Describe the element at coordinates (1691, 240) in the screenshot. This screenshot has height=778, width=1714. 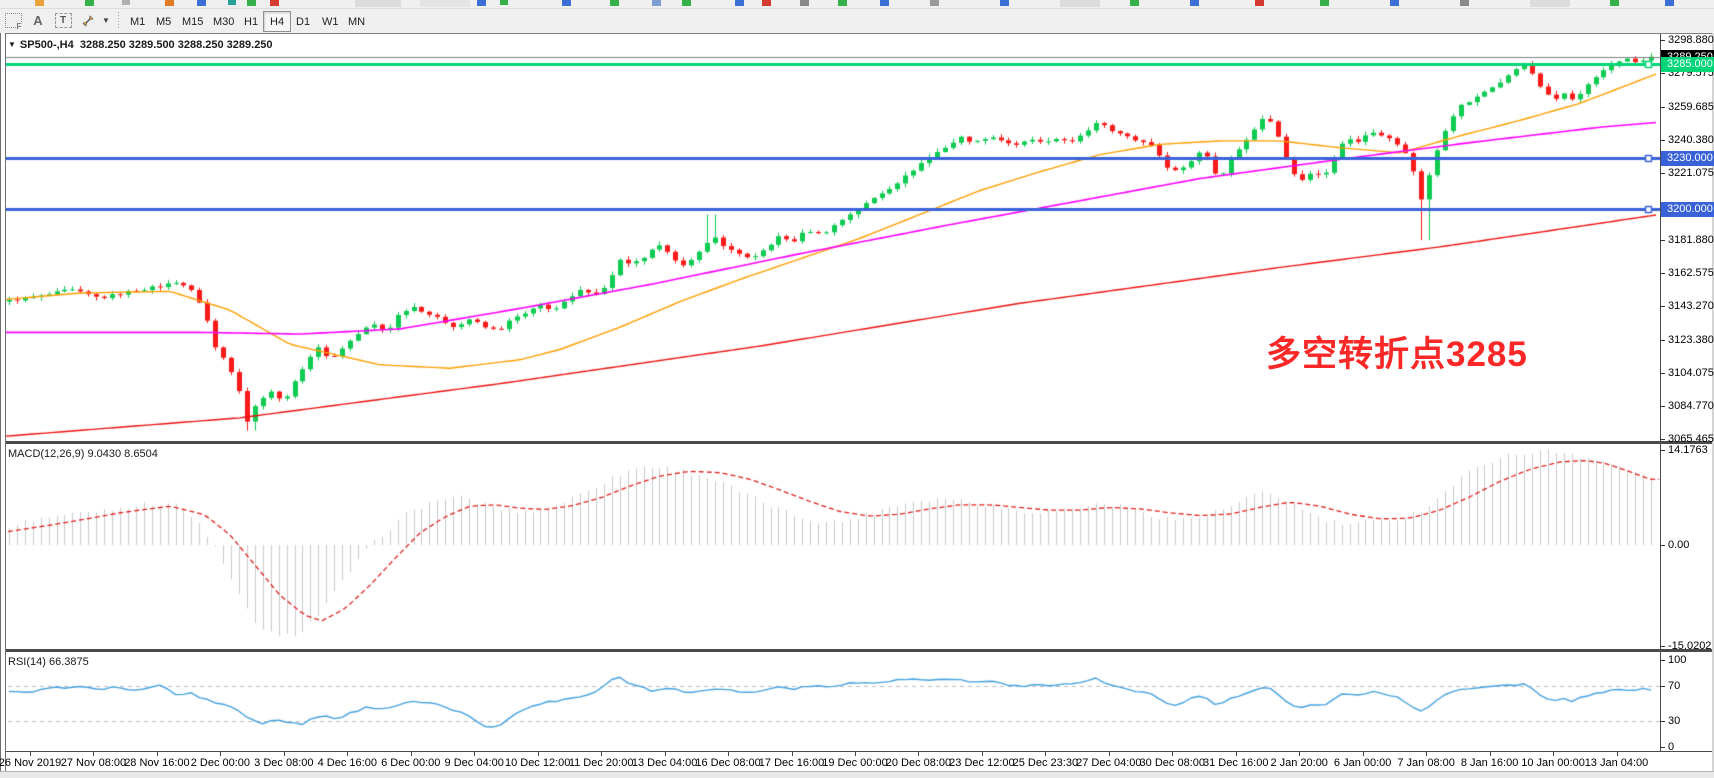
I see `price-axis-label: 3181.880` at that location.